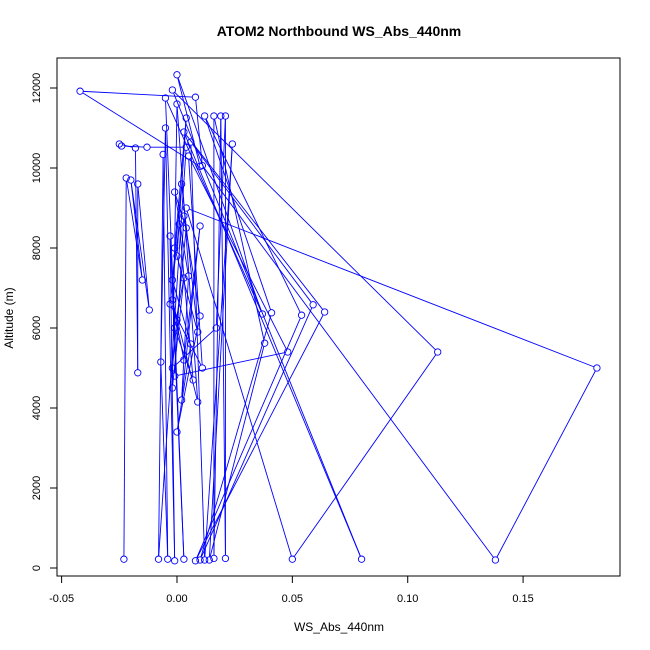 This screenshot has height=650, width=650. I want to click on chart-title: ATOM2 Northbound WS_Abs_440nm, so click(339, 31).